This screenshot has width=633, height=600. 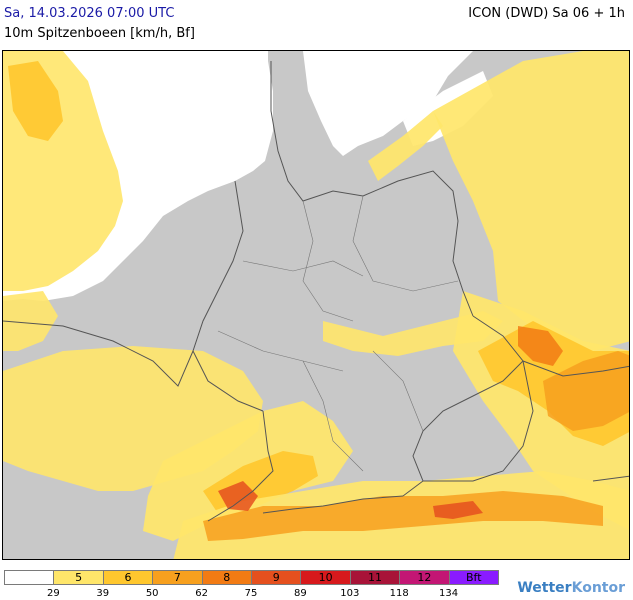 I want to click on legend-swatch-Bft: Bft, so click(x=473, y=577).